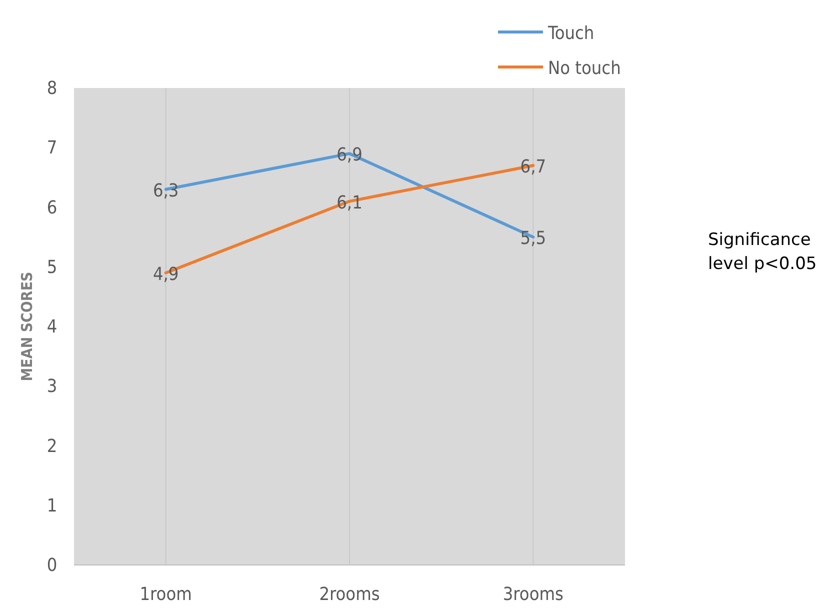 The width and height of the screenshot is (821, 608). What do you see at coordinates (52, 565) in the screenshot?
I see `y-tick-label: 0` at bounding box center [52, 565].